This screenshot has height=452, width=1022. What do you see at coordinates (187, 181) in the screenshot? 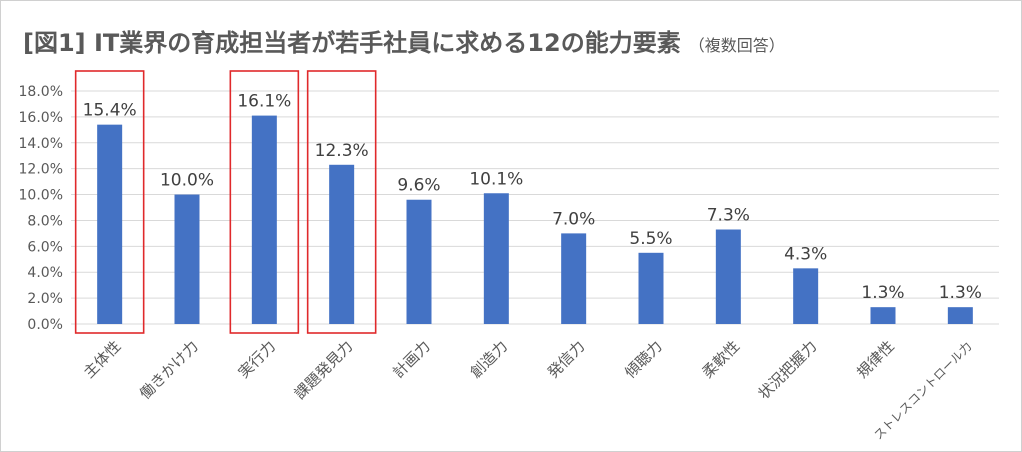
I see `data-label-1: 10.0%` at bounding box center [187, 181].